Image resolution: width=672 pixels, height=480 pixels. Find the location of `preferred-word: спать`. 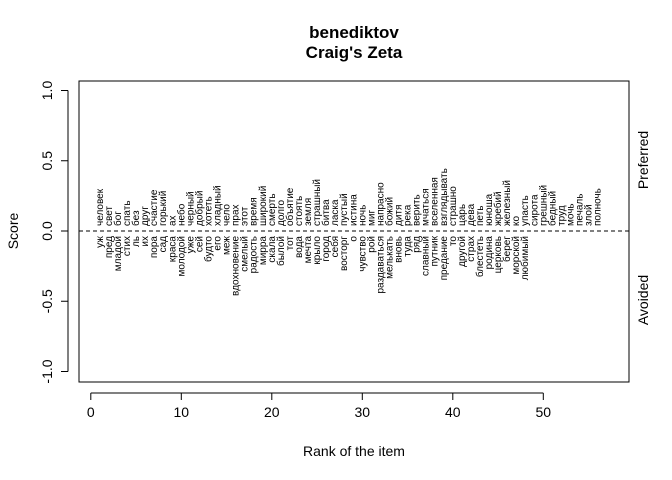

preferred-word: спать is located at coordinates (127, 213).